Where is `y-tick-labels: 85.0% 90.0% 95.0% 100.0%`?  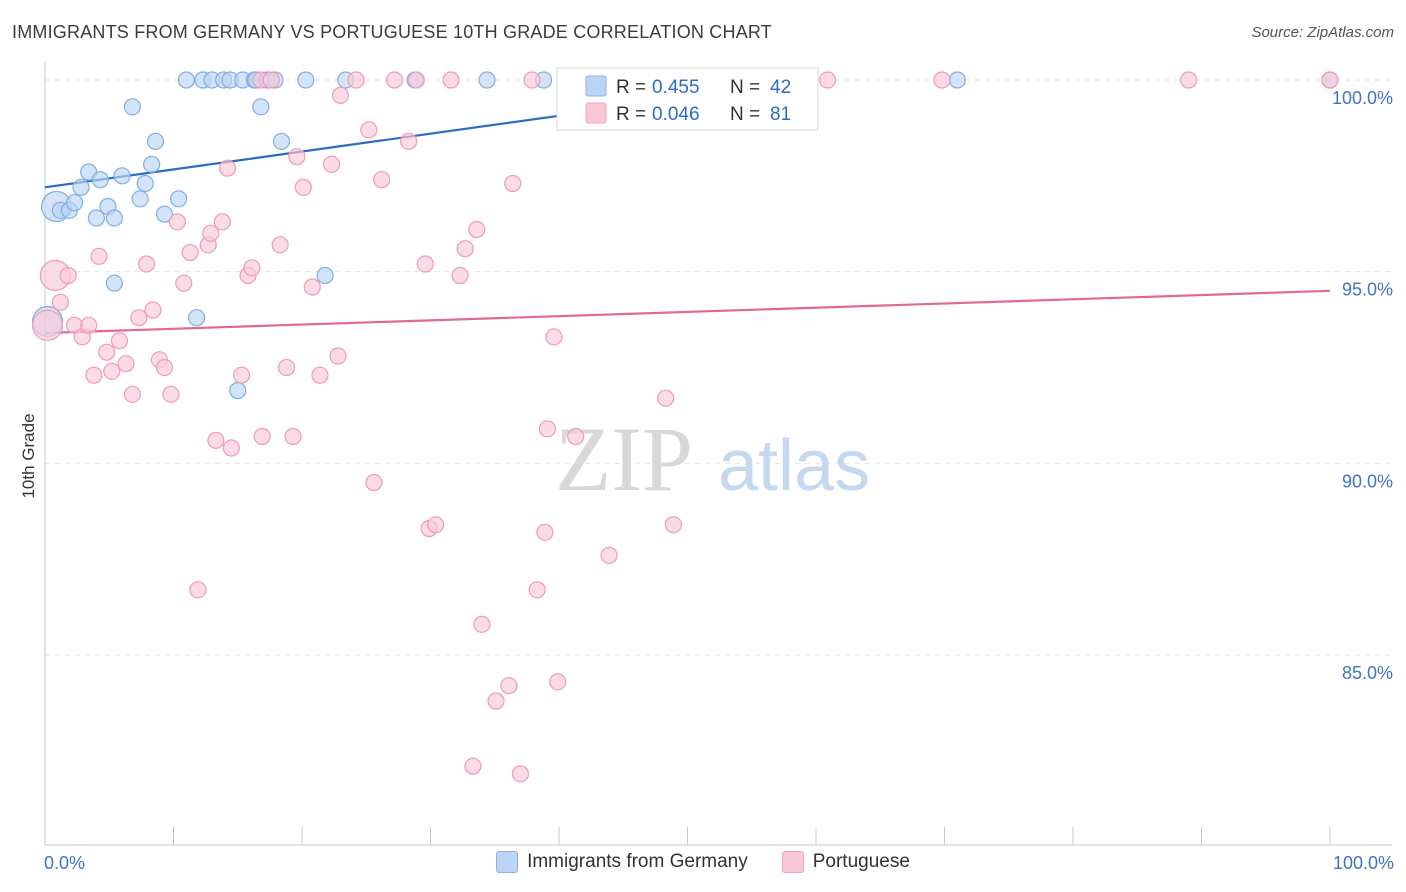 y-tick-labels: 85.0% 90.0% 95.0% 100.0% is located at coordinates (1362, 385).